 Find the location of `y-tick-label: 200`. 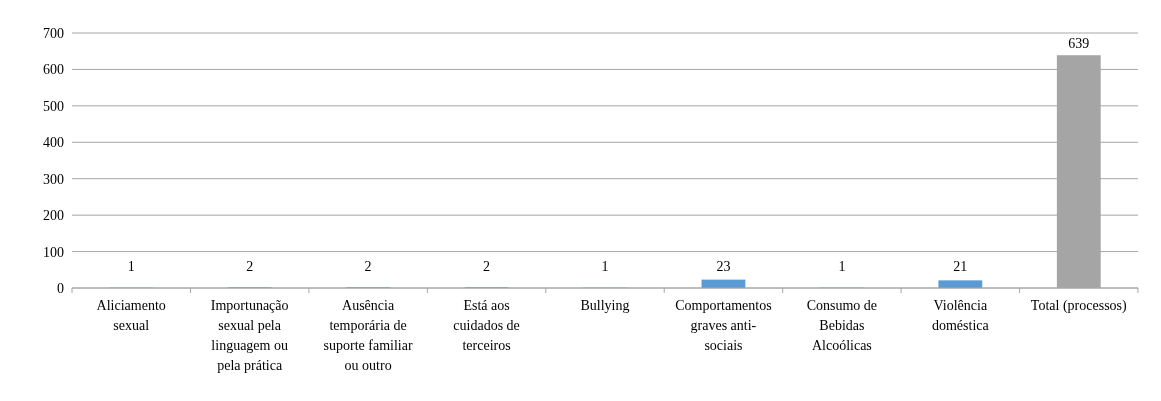

y-tick-label: 200 is located at coordinates (53, 216).